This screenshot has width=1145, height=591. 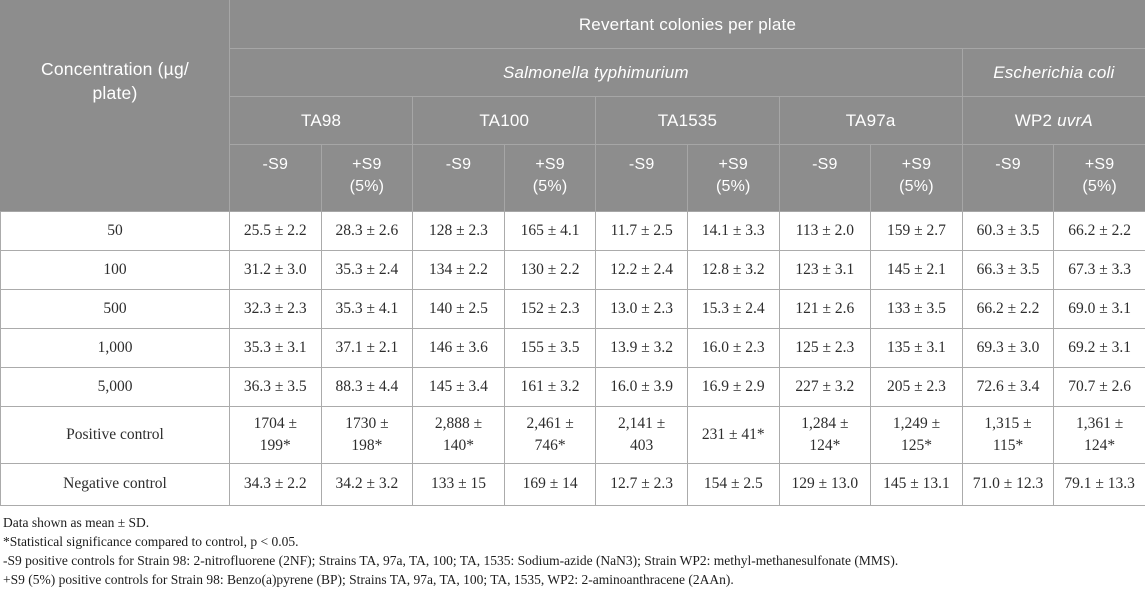 What do you see at coordinates (275, 348) in the screenshot?
I see `data-cell: 35.3 ± 3.1` at bounding box center [275, 348].